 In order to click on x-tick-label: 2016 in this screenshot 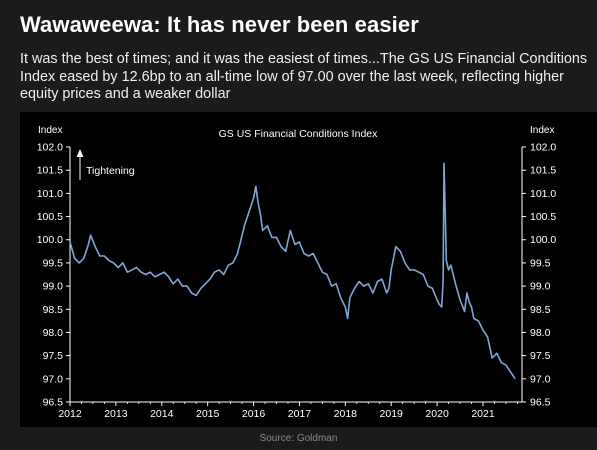, I will do `click(254, 414)`.